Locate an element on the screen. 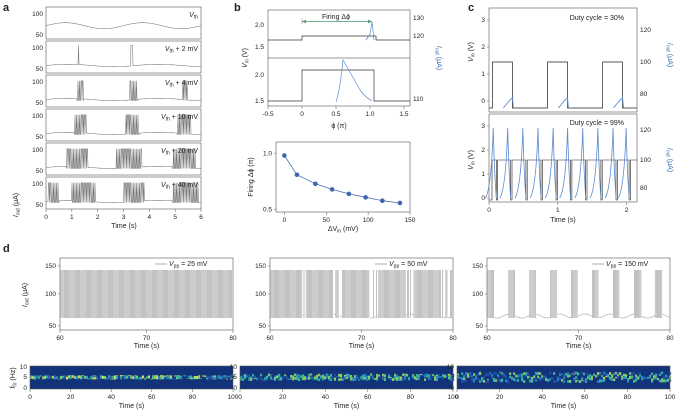 Image resolution: width=685 pixels, height=420 pixels. d-legend-label: Vpp = 25 mV is located at coordinates (188, 265).